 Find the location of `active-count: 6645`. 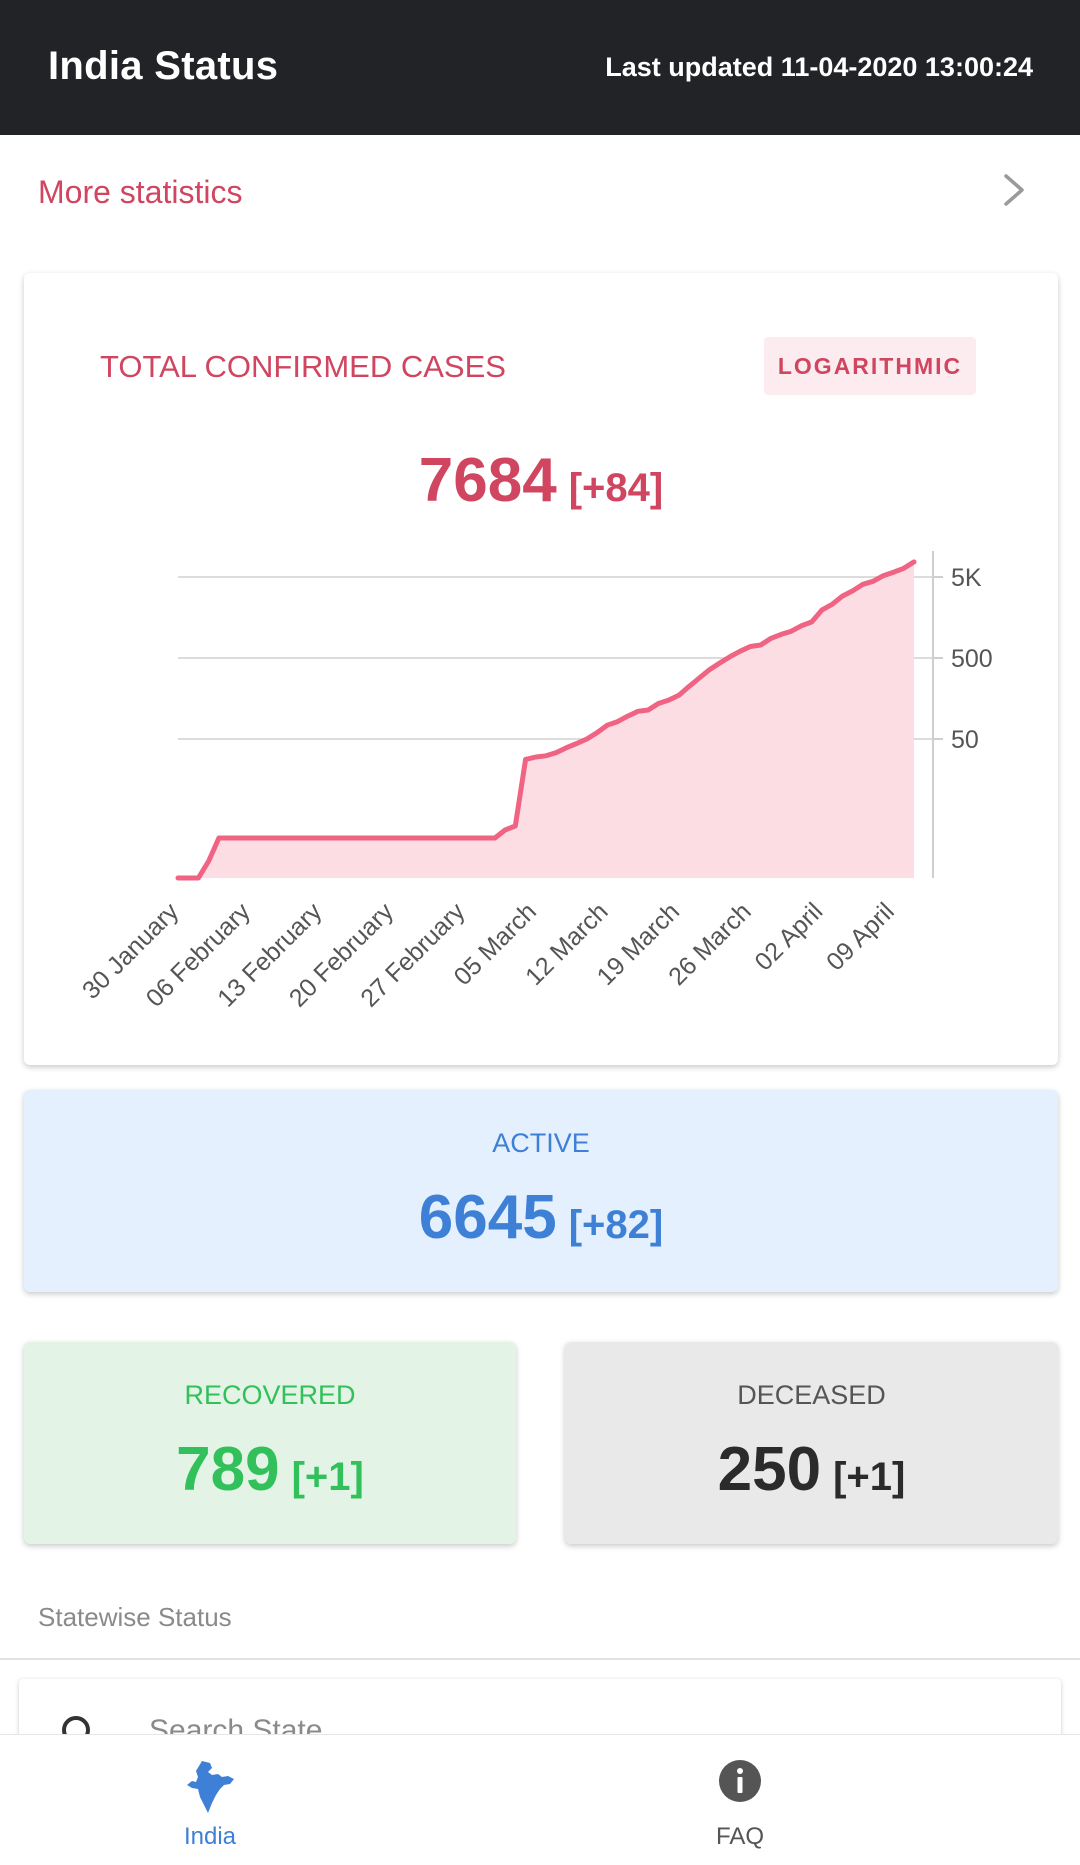

active-count: 6645 is located at coordinates (487, 1217).